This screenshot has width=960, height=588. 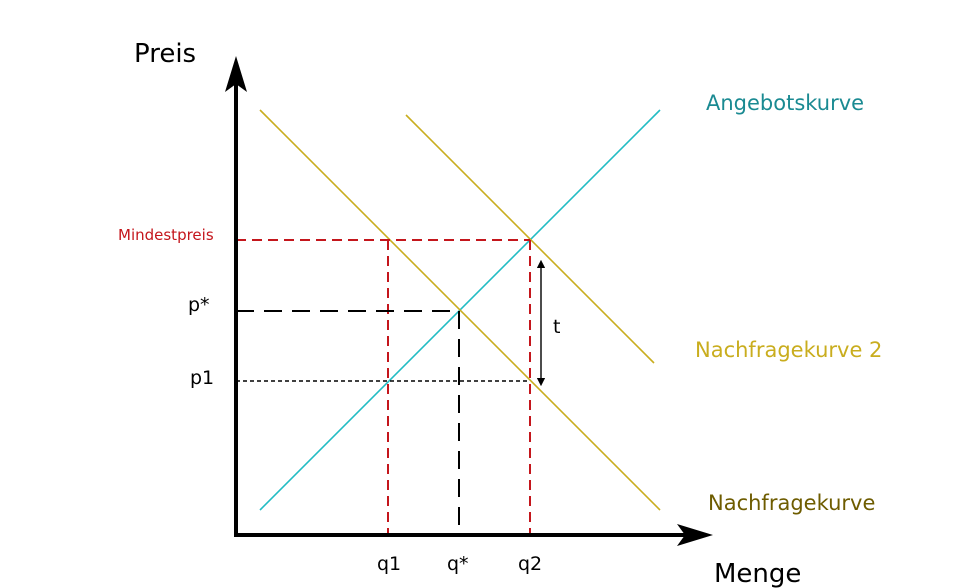 I want to click on x-axis-arrowhead, so click(x=695, y=535).